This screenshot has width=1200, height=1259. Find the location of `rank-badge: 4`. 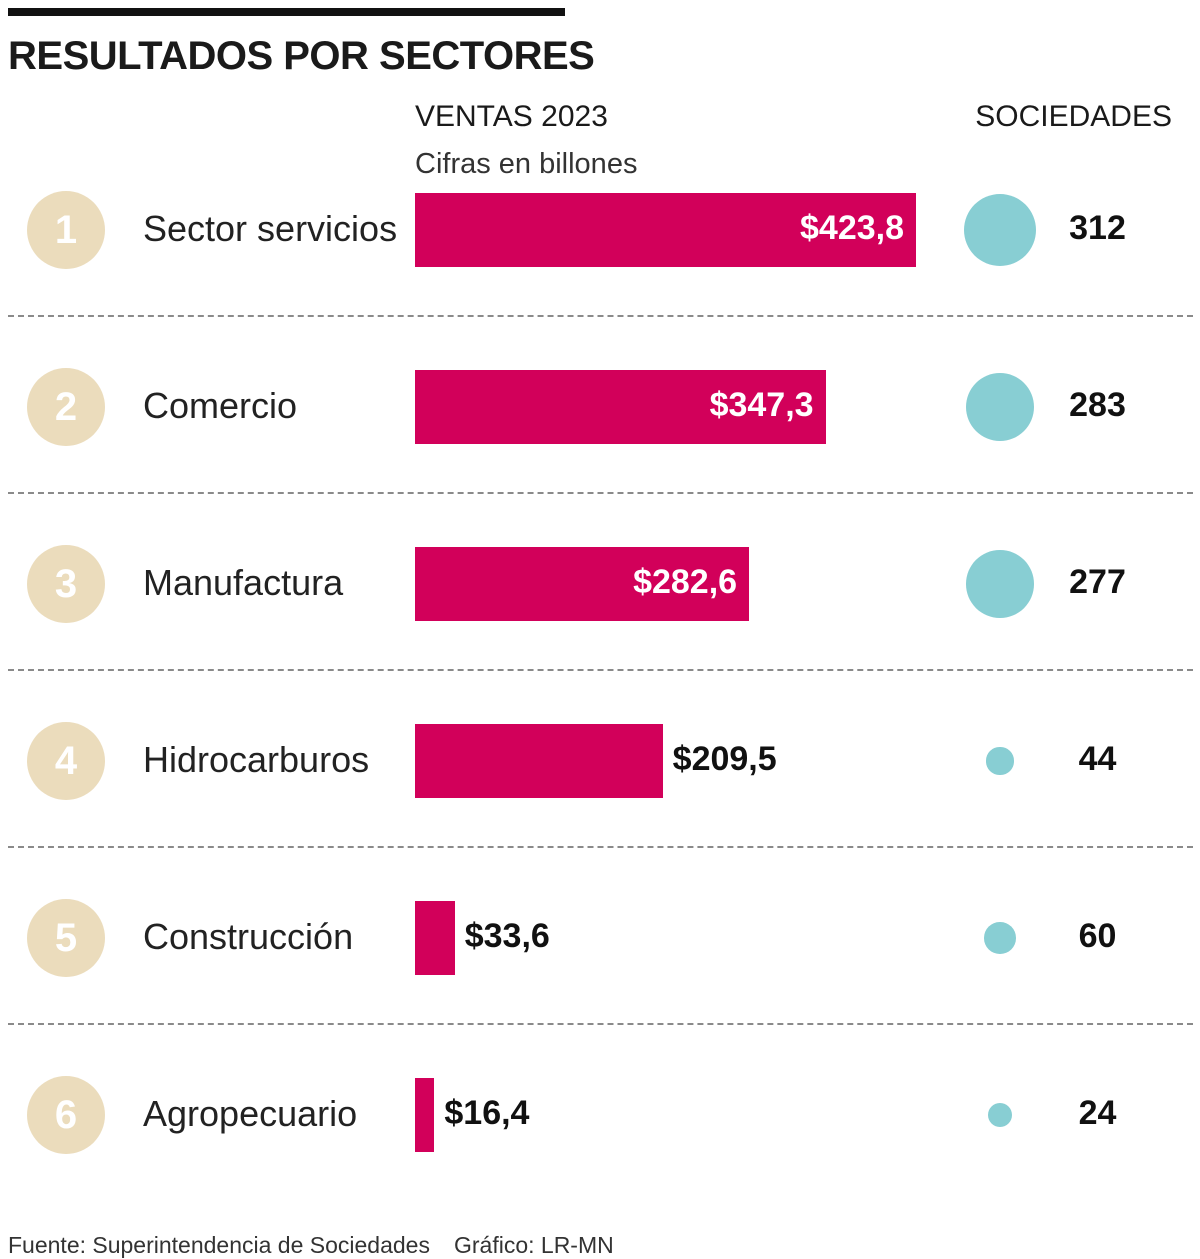

rank-badge: 4 is located at coordinates (66, 761).